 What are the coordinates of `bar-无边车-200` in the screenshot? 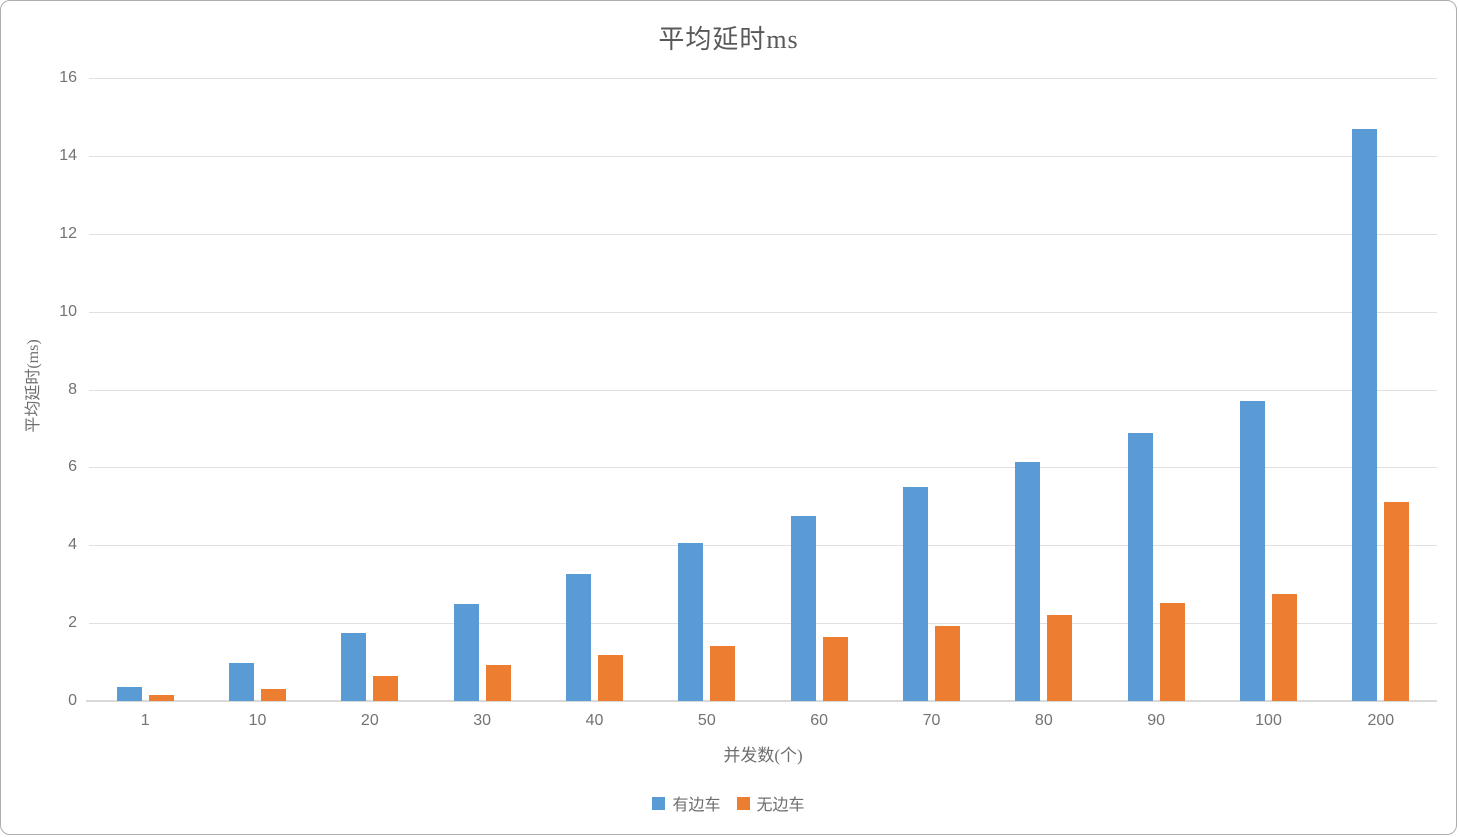 It's located at (1397, 601).